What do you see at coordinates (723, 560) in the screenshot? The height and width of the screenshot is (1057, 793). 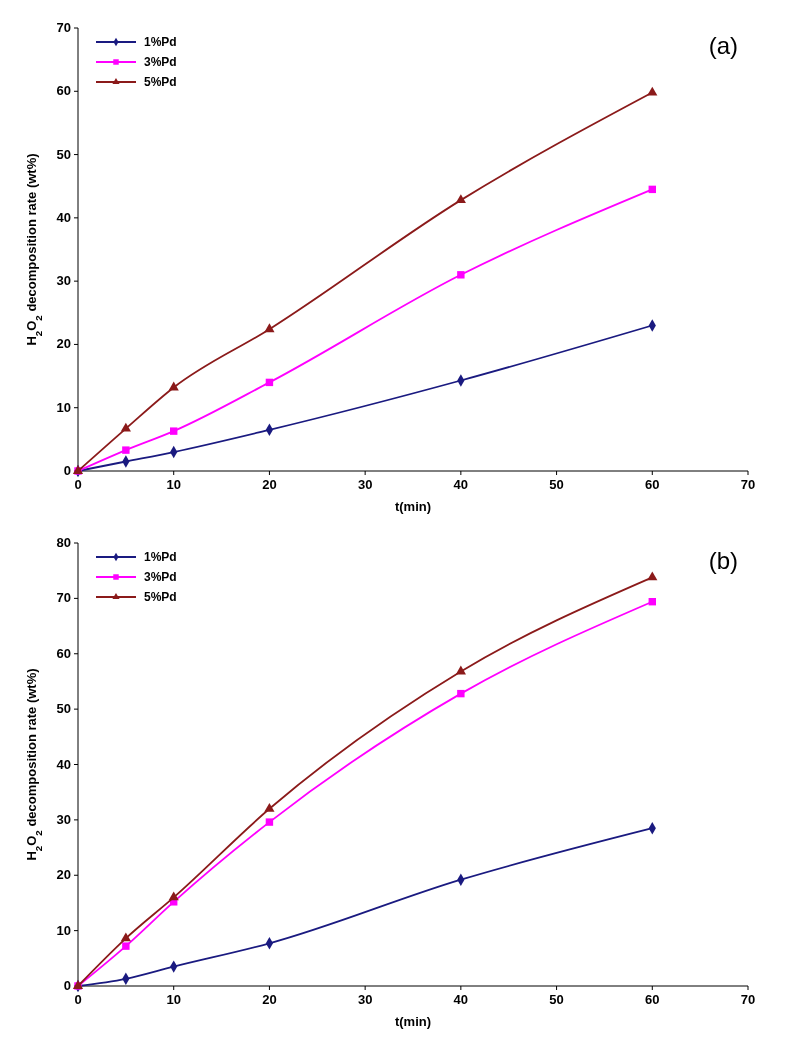 I see `annotation: (b)` at bounding box center [723, 560].